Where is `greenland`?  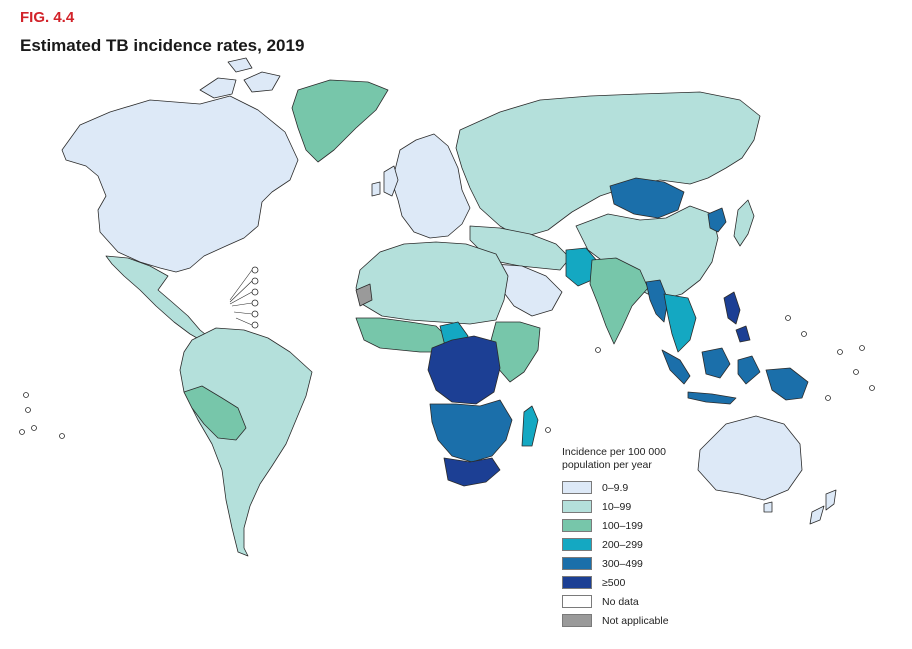
greenland is located at coordinates (340, 121).